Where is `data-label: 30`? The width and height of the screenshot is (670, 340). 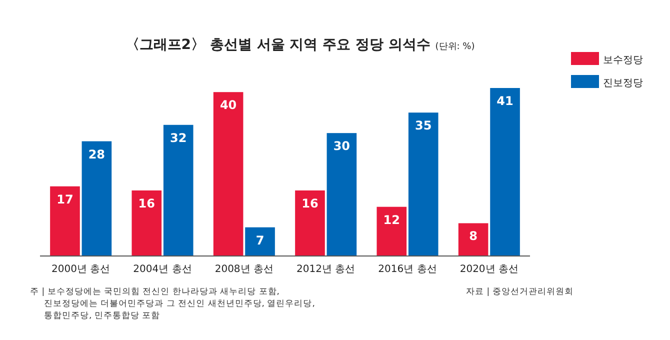
data-label: 30 is located at coordinates (341, 146).